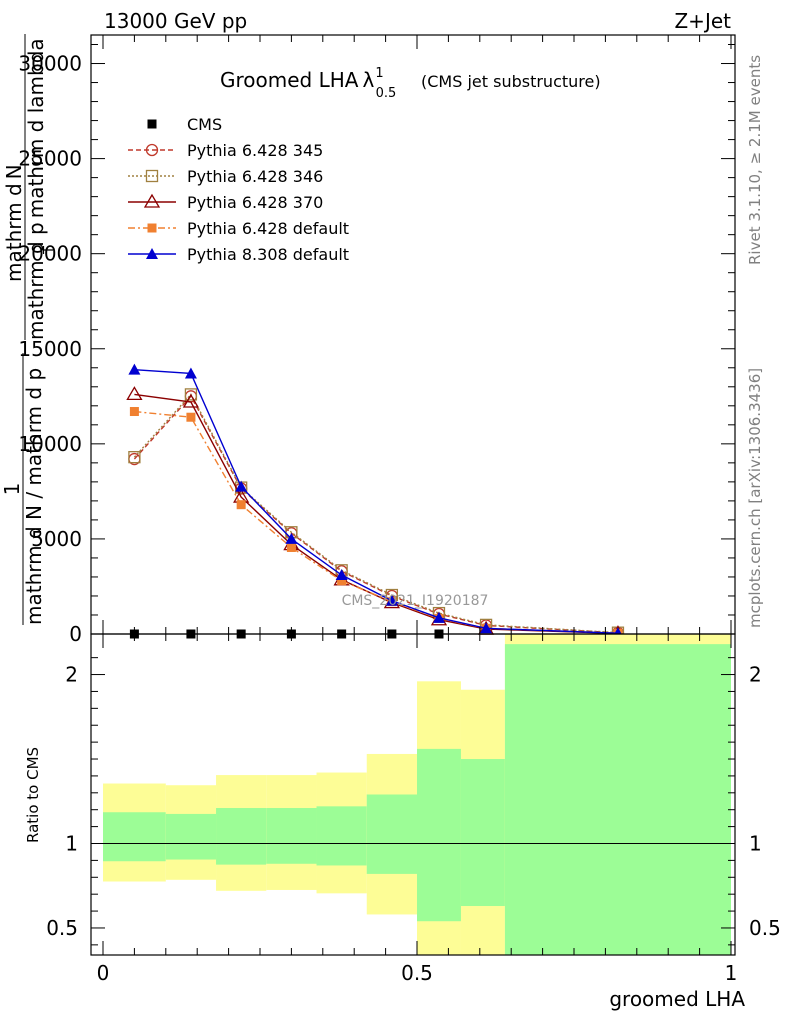 The image size is (786, 1024). What do you see at coordinates (755, 843) in the screenshot?
I see `ratio-ytick-label-right-1: 1` at bounding box center [755, 843].